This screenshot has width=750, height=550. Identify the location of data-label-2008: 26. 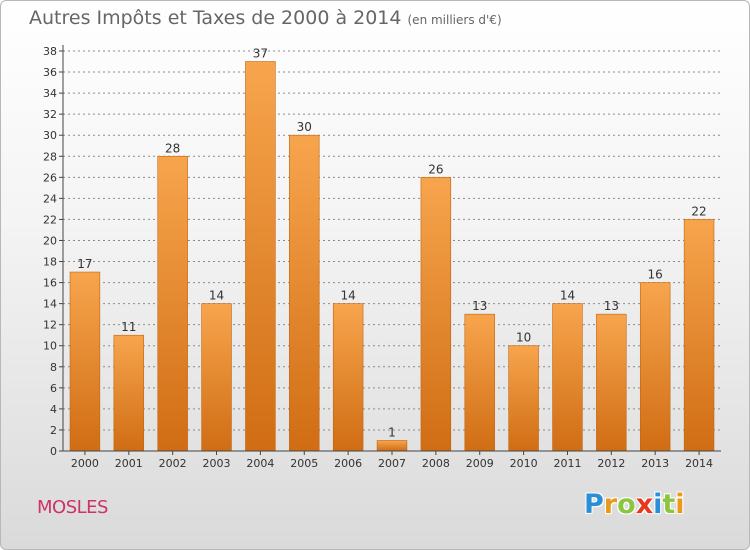
(435, 169).